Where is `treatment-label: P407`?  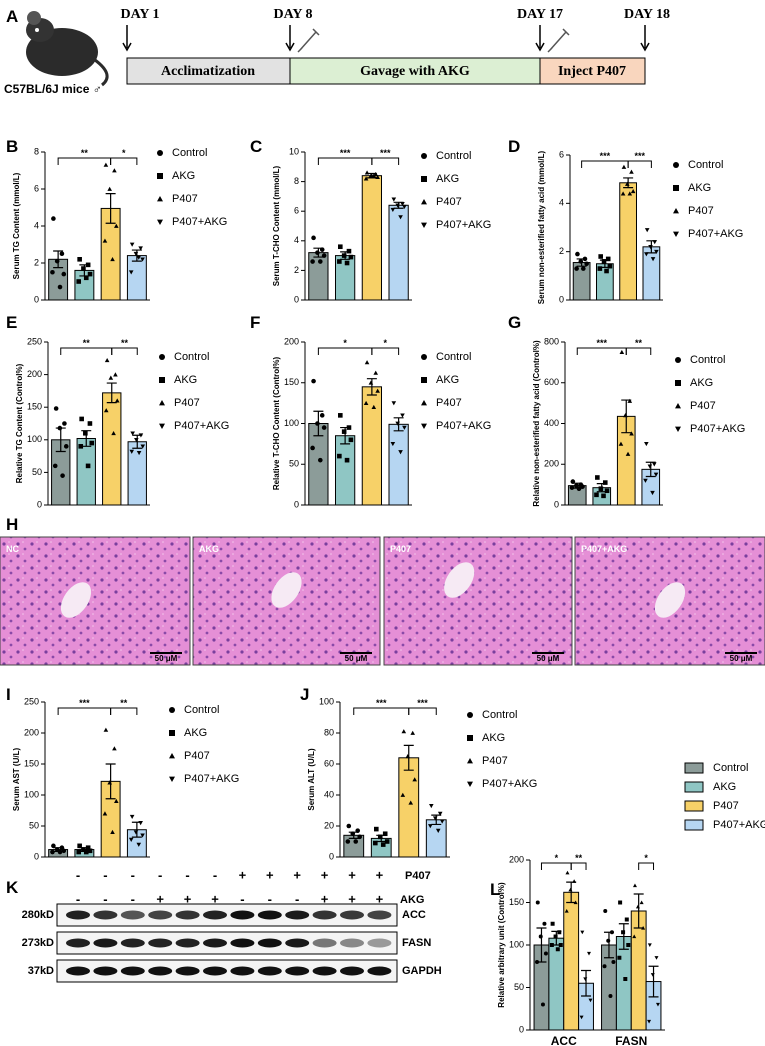 treatment-label: P407 is located at coordinates (418, 876).